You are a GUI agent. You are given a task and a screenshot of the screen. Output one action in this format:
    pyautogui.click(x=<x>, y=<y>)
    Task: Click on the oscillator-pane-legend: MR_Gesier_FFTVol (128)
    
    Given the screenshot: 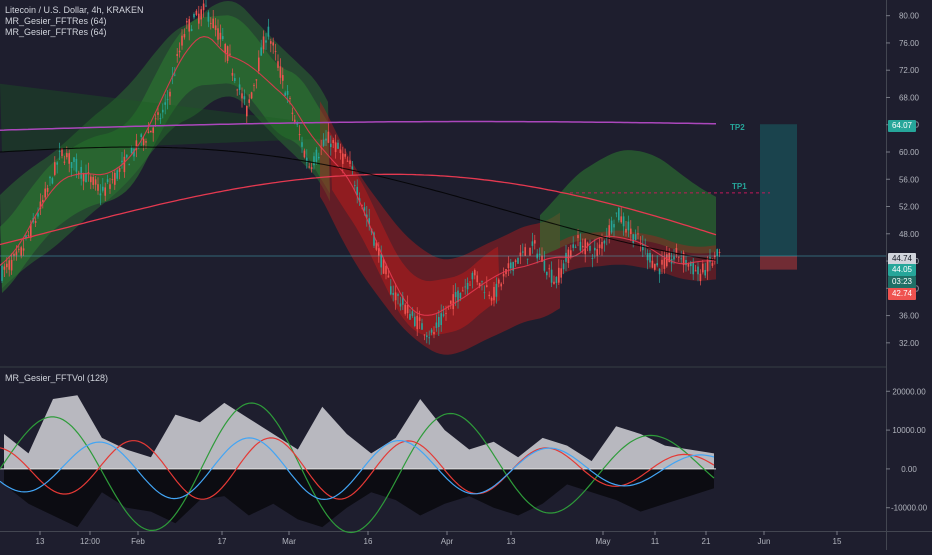 What is the action you would take?
    pyautogui.click(x=56, y=378)
    